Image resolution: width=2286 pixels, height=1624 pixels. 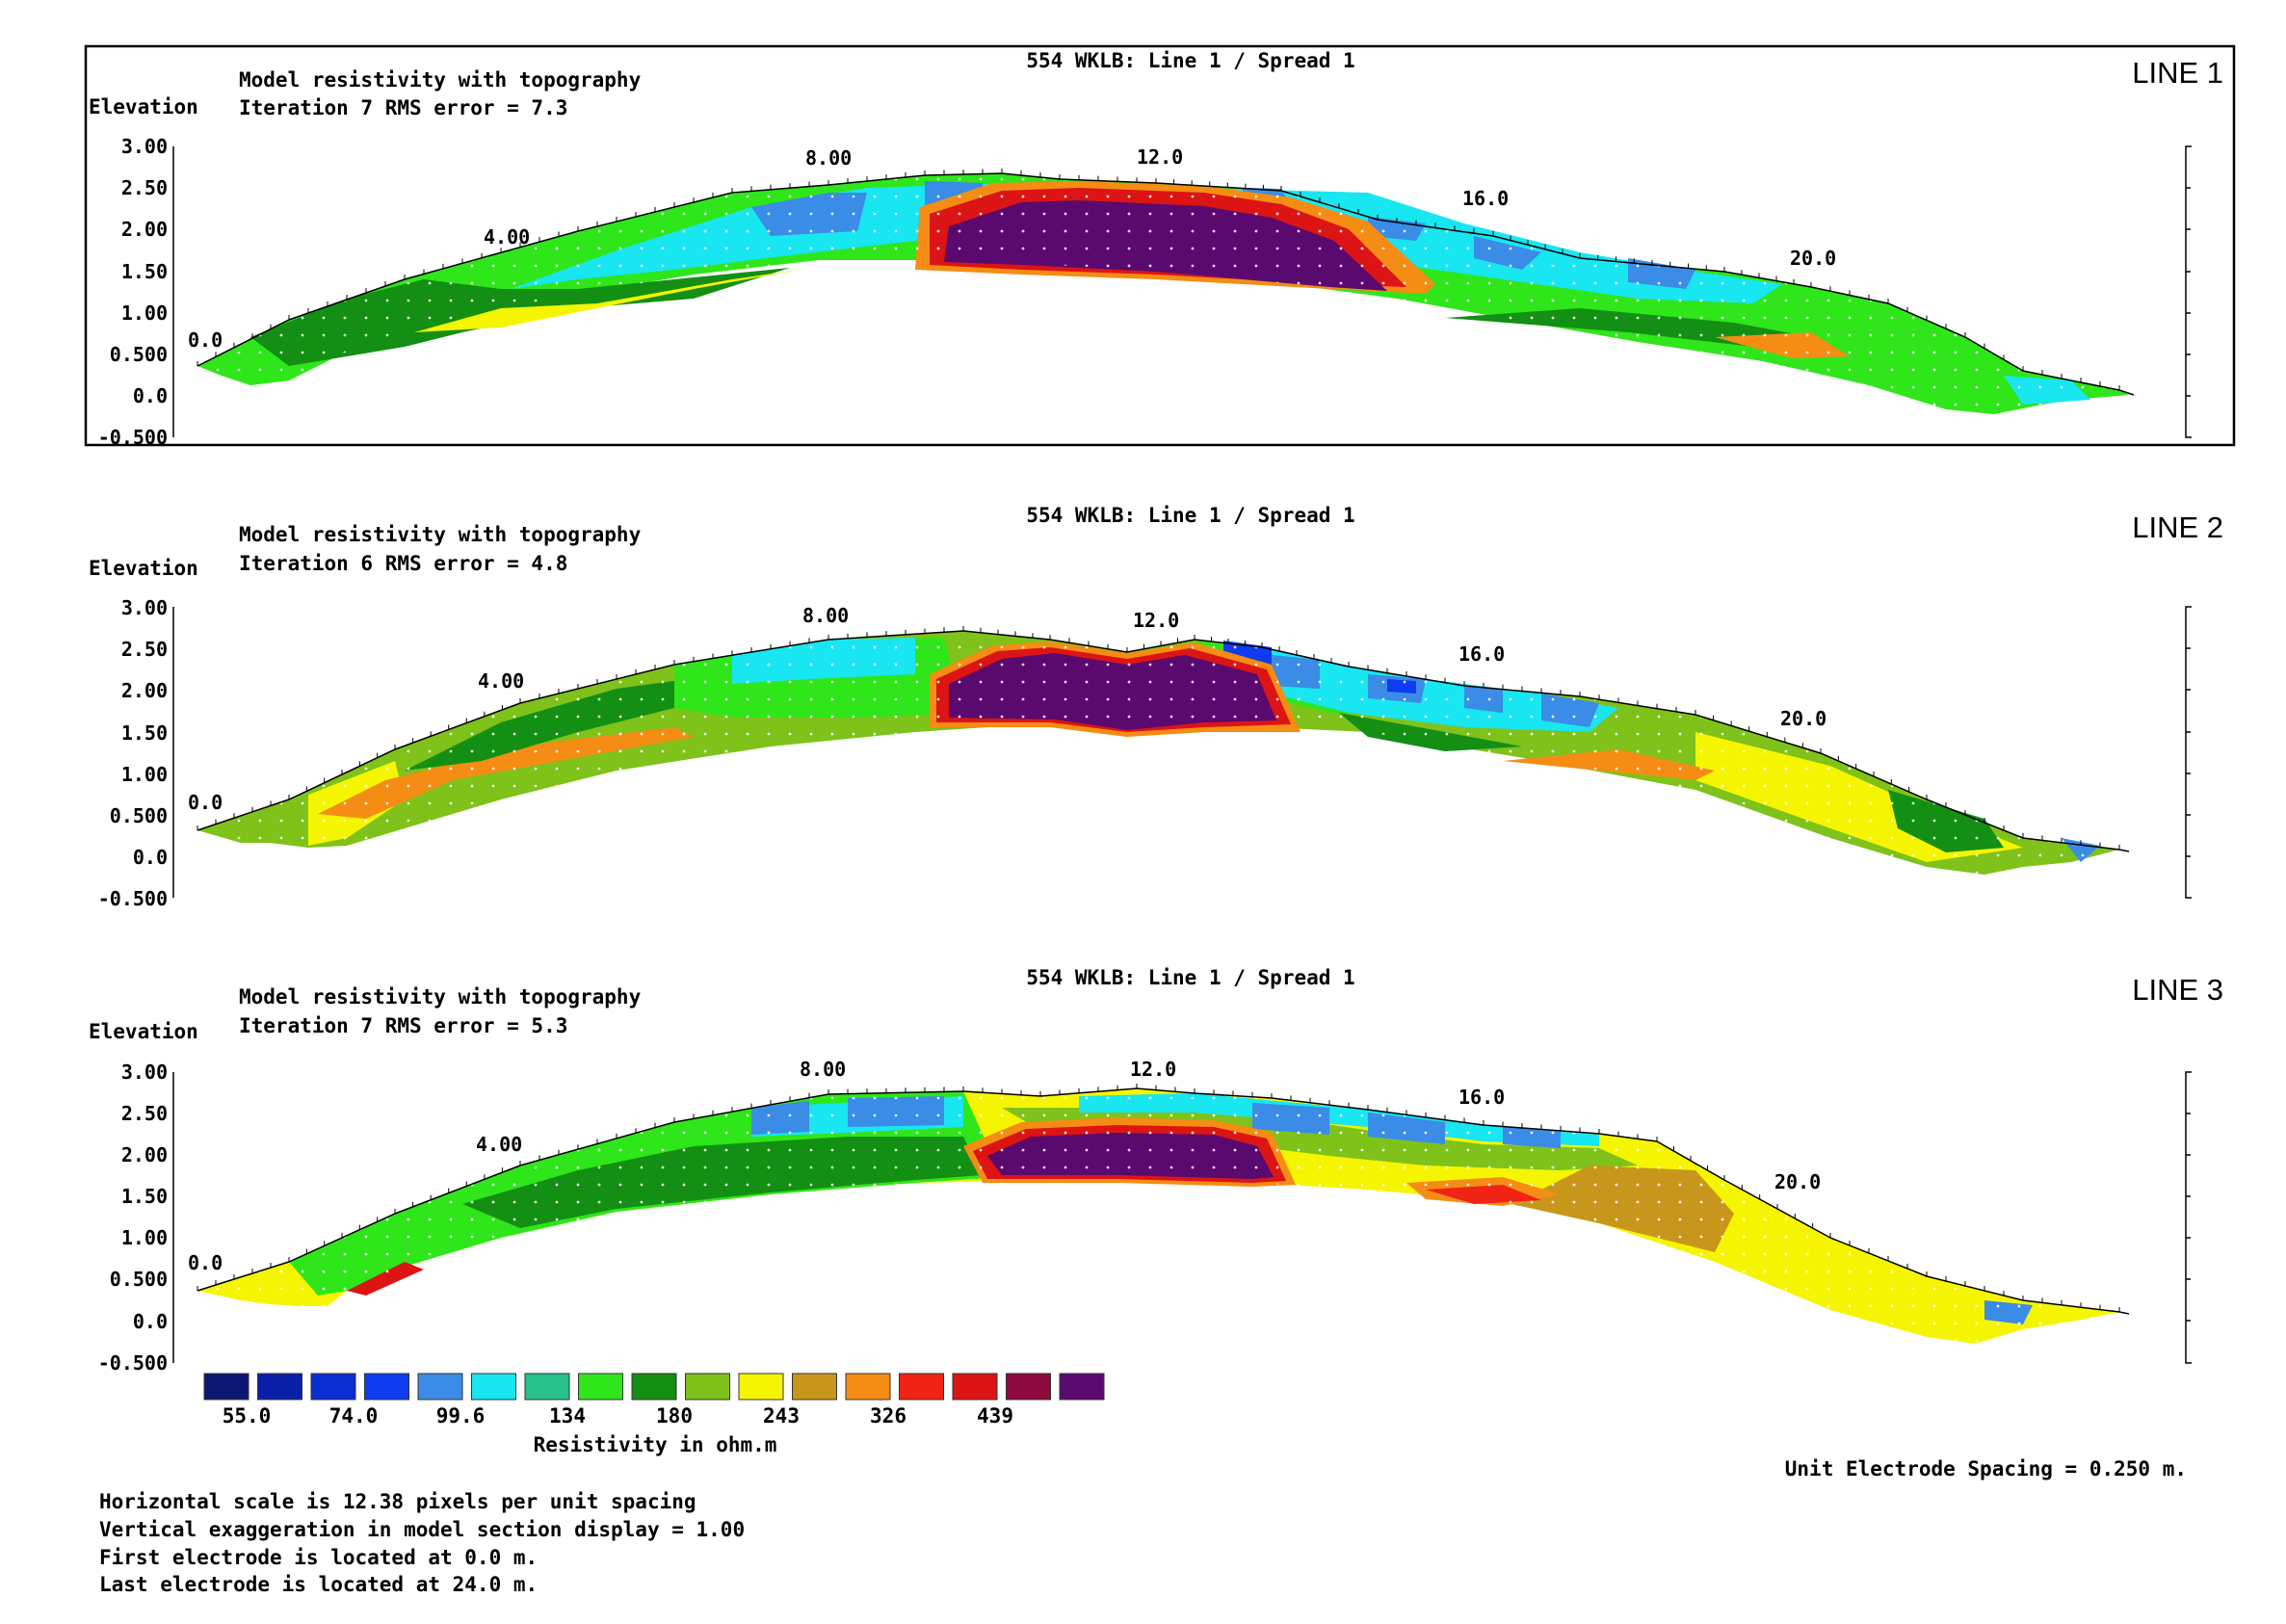 I want to click on note-line: First electrode is located at 0.0 m., so click(x=319, y=1557).